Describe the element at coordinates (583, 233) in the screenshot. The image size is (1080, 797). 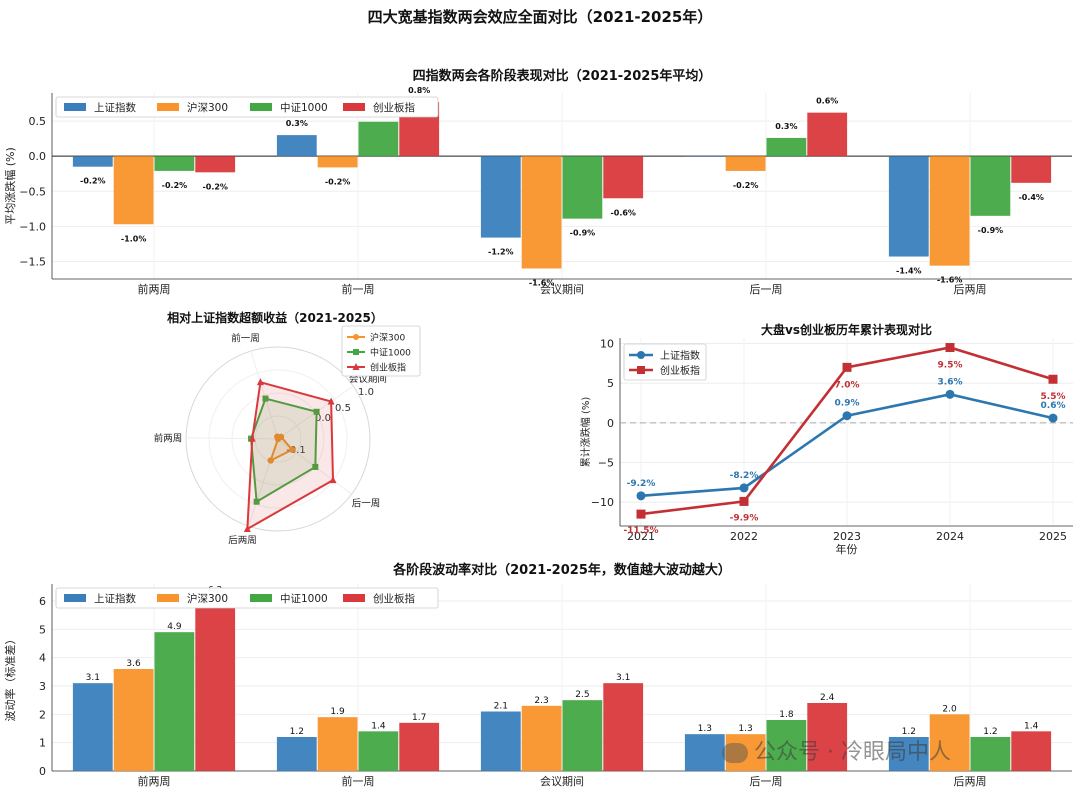
I see `bar-value-label: -0.9%` at that location.